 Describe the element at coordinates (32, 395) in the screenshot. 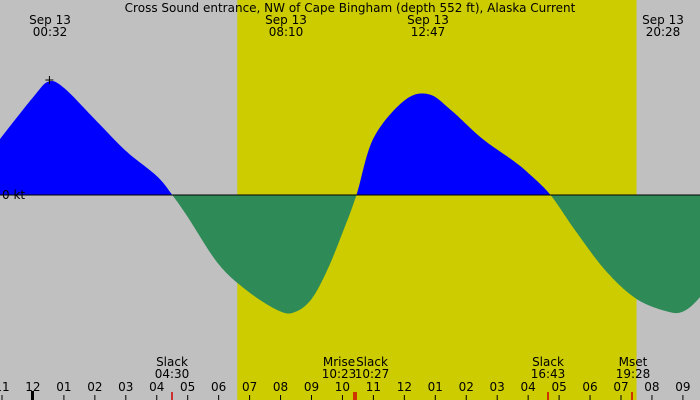

I see `midnight-tick` at that location.